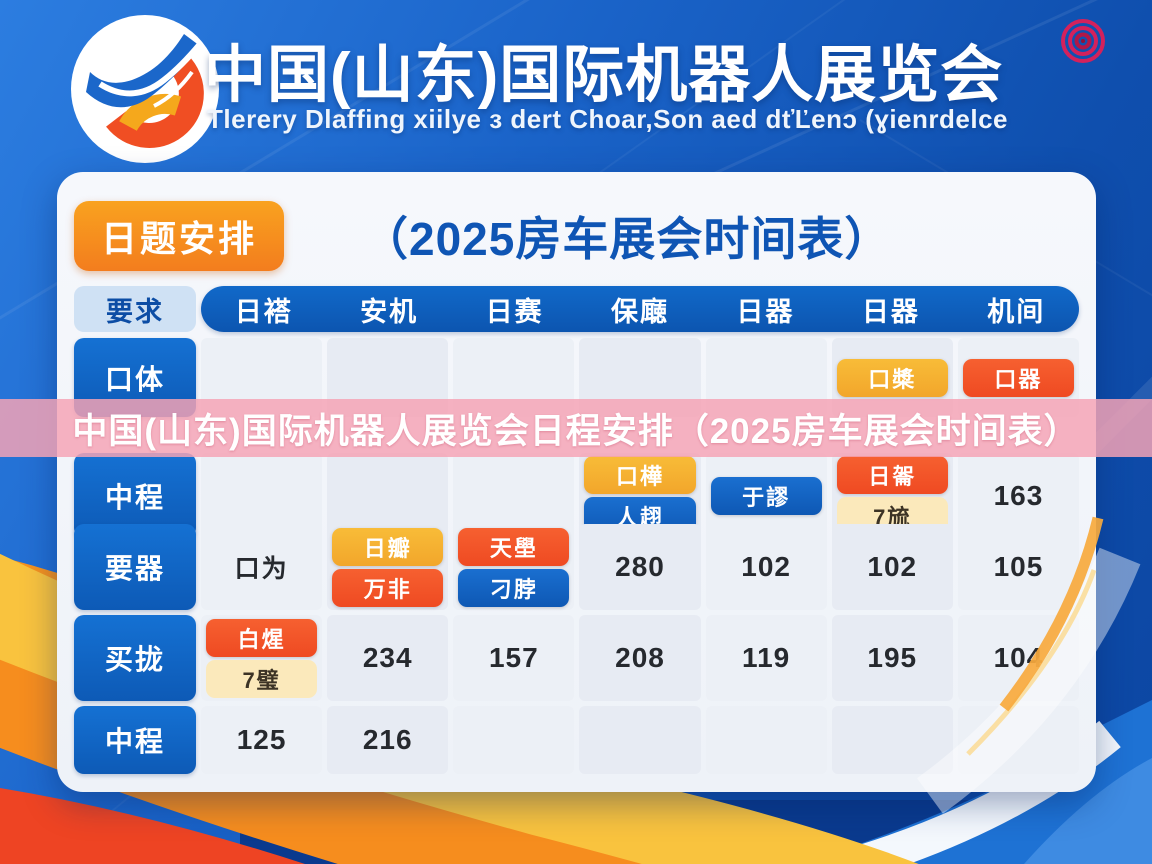 The image size is (1152, 864). Describe the element at coordinates (576, 567) in the screenshot. I see `table-row: 要器 口为 日瓣 万非 天壆 刁脖 280 102 102 105` at that location.